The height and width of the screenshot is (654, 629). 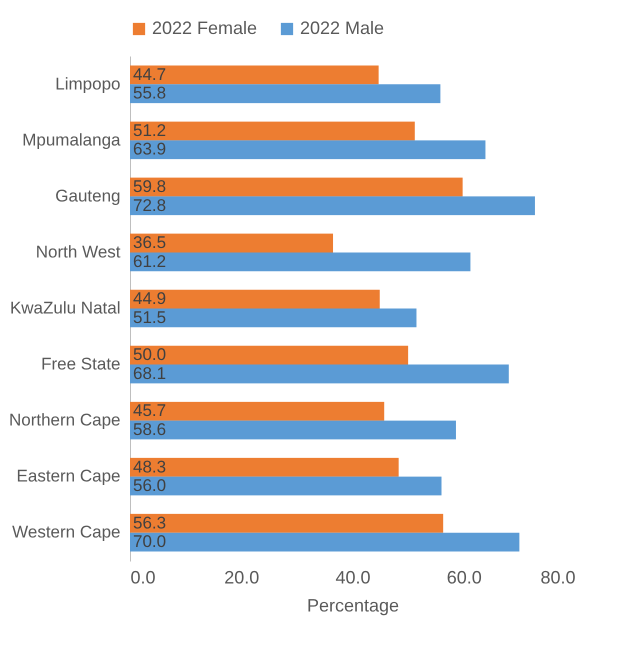 What do you see at coordinates (149, 186) in the screenshot?
I see `data-label: 59.8` at bounding box center [149, 186].